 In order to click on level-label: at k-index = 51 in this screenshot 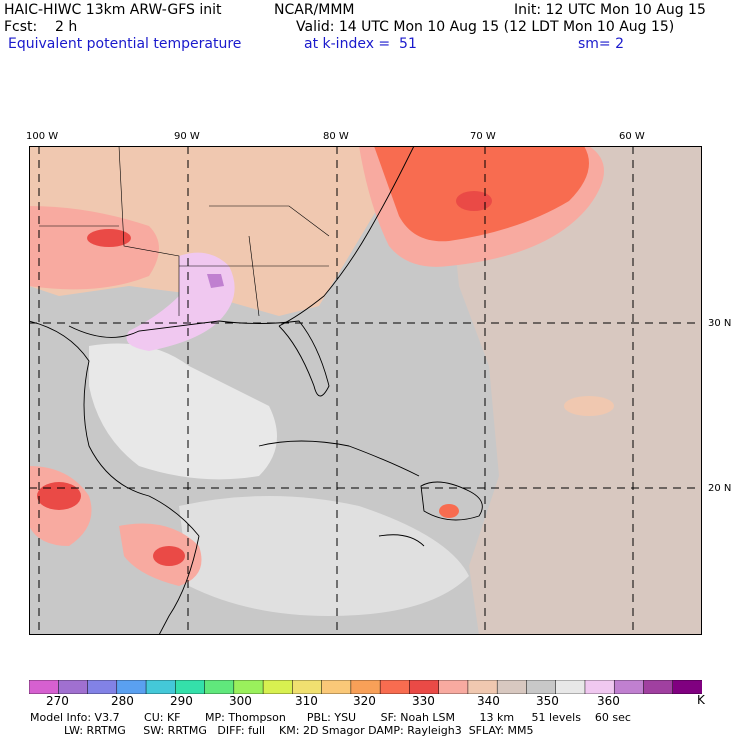, I will do `click(360, 44)`.